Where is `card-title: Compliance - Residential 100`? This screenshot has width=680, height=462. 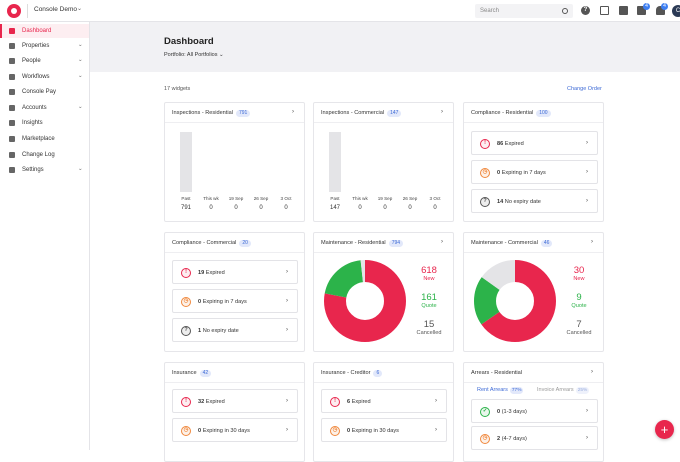 card-title: Compliance - Residential 100 is located at coordinates (511, 113).